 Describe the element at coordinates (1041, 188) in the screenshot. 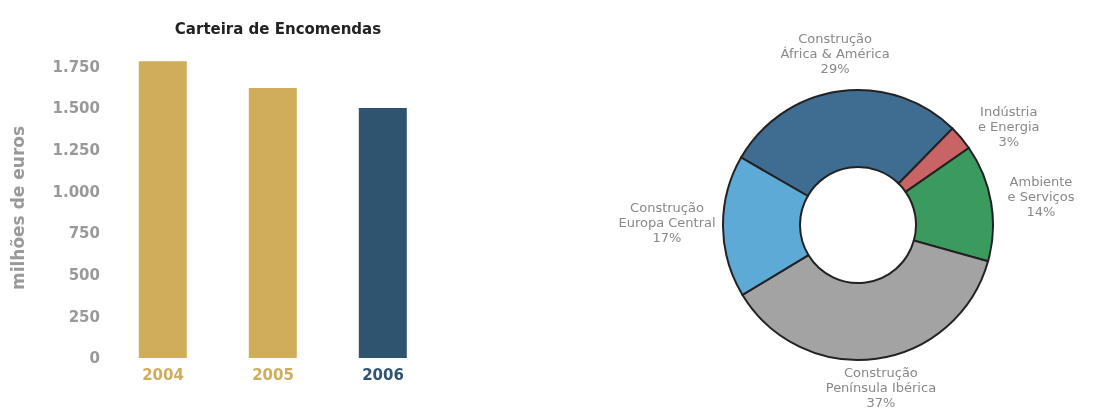

I see `slice-label: Ambiente e Serviços` at that location.